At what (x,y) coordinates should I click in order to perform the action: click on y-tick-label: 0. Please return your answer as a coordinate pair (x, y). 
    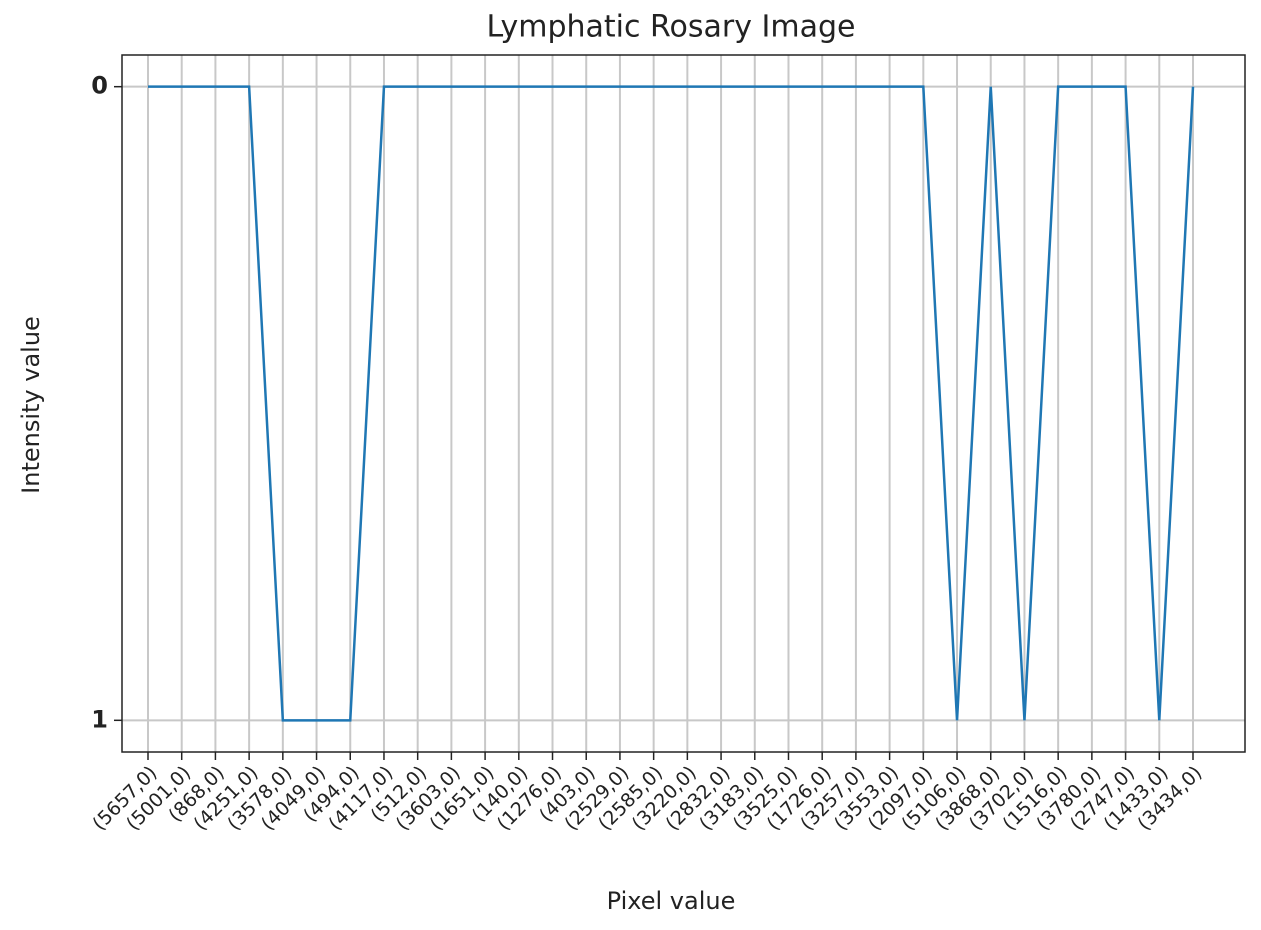
    Looking at the image, I should click on (99, 86).